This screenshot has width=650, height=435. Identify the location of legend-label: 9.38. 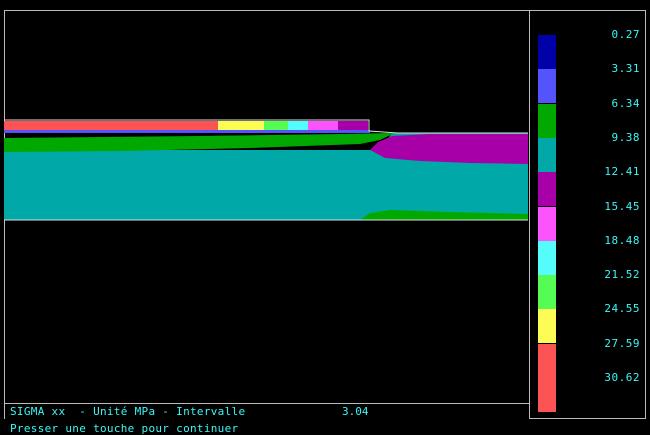
(625, 137).